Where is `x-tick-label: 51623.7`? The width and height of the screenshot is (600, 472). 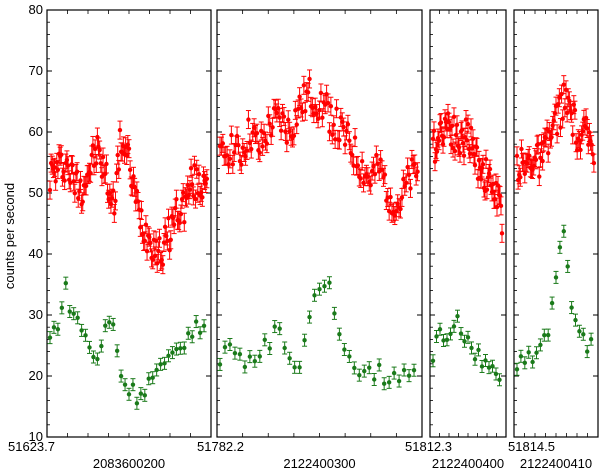
x-tick-label: 51623.7 is located at coordinates (31, 446).